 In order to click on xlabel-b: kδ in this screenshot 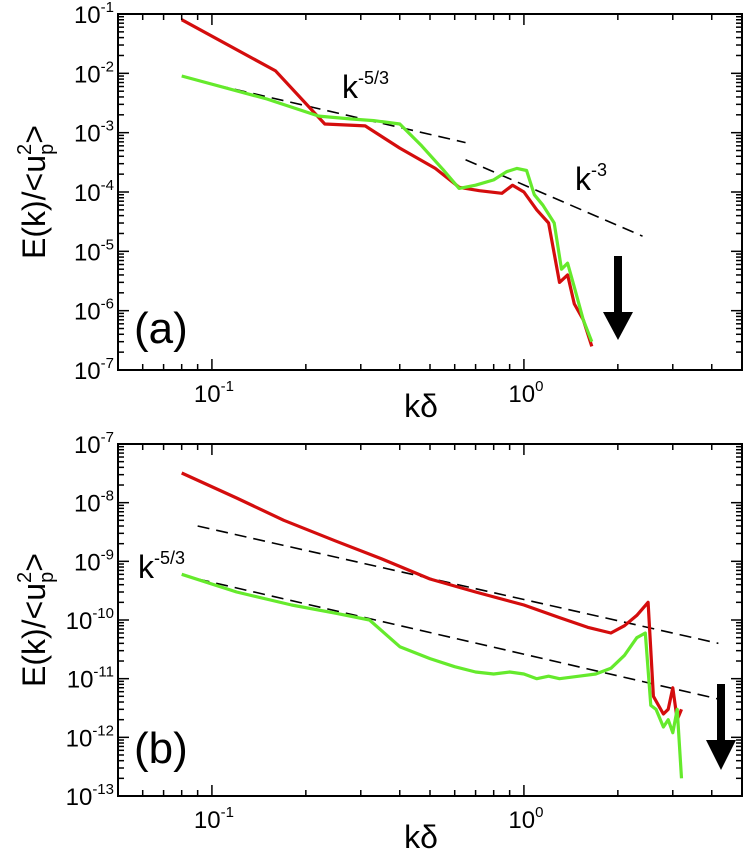, I will do `click(421, 837)`.